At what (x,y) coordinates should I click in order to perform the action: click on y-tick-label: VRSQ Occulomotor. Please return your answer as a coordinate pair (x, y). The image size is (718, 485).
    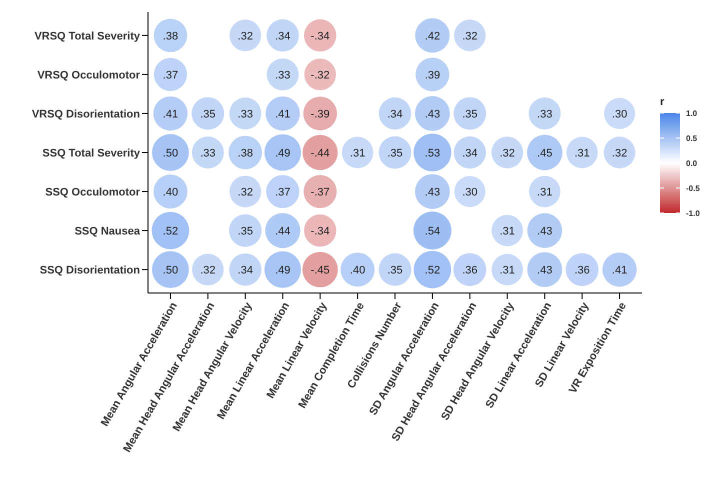
    Looking at the image, I should click on (89, 75).